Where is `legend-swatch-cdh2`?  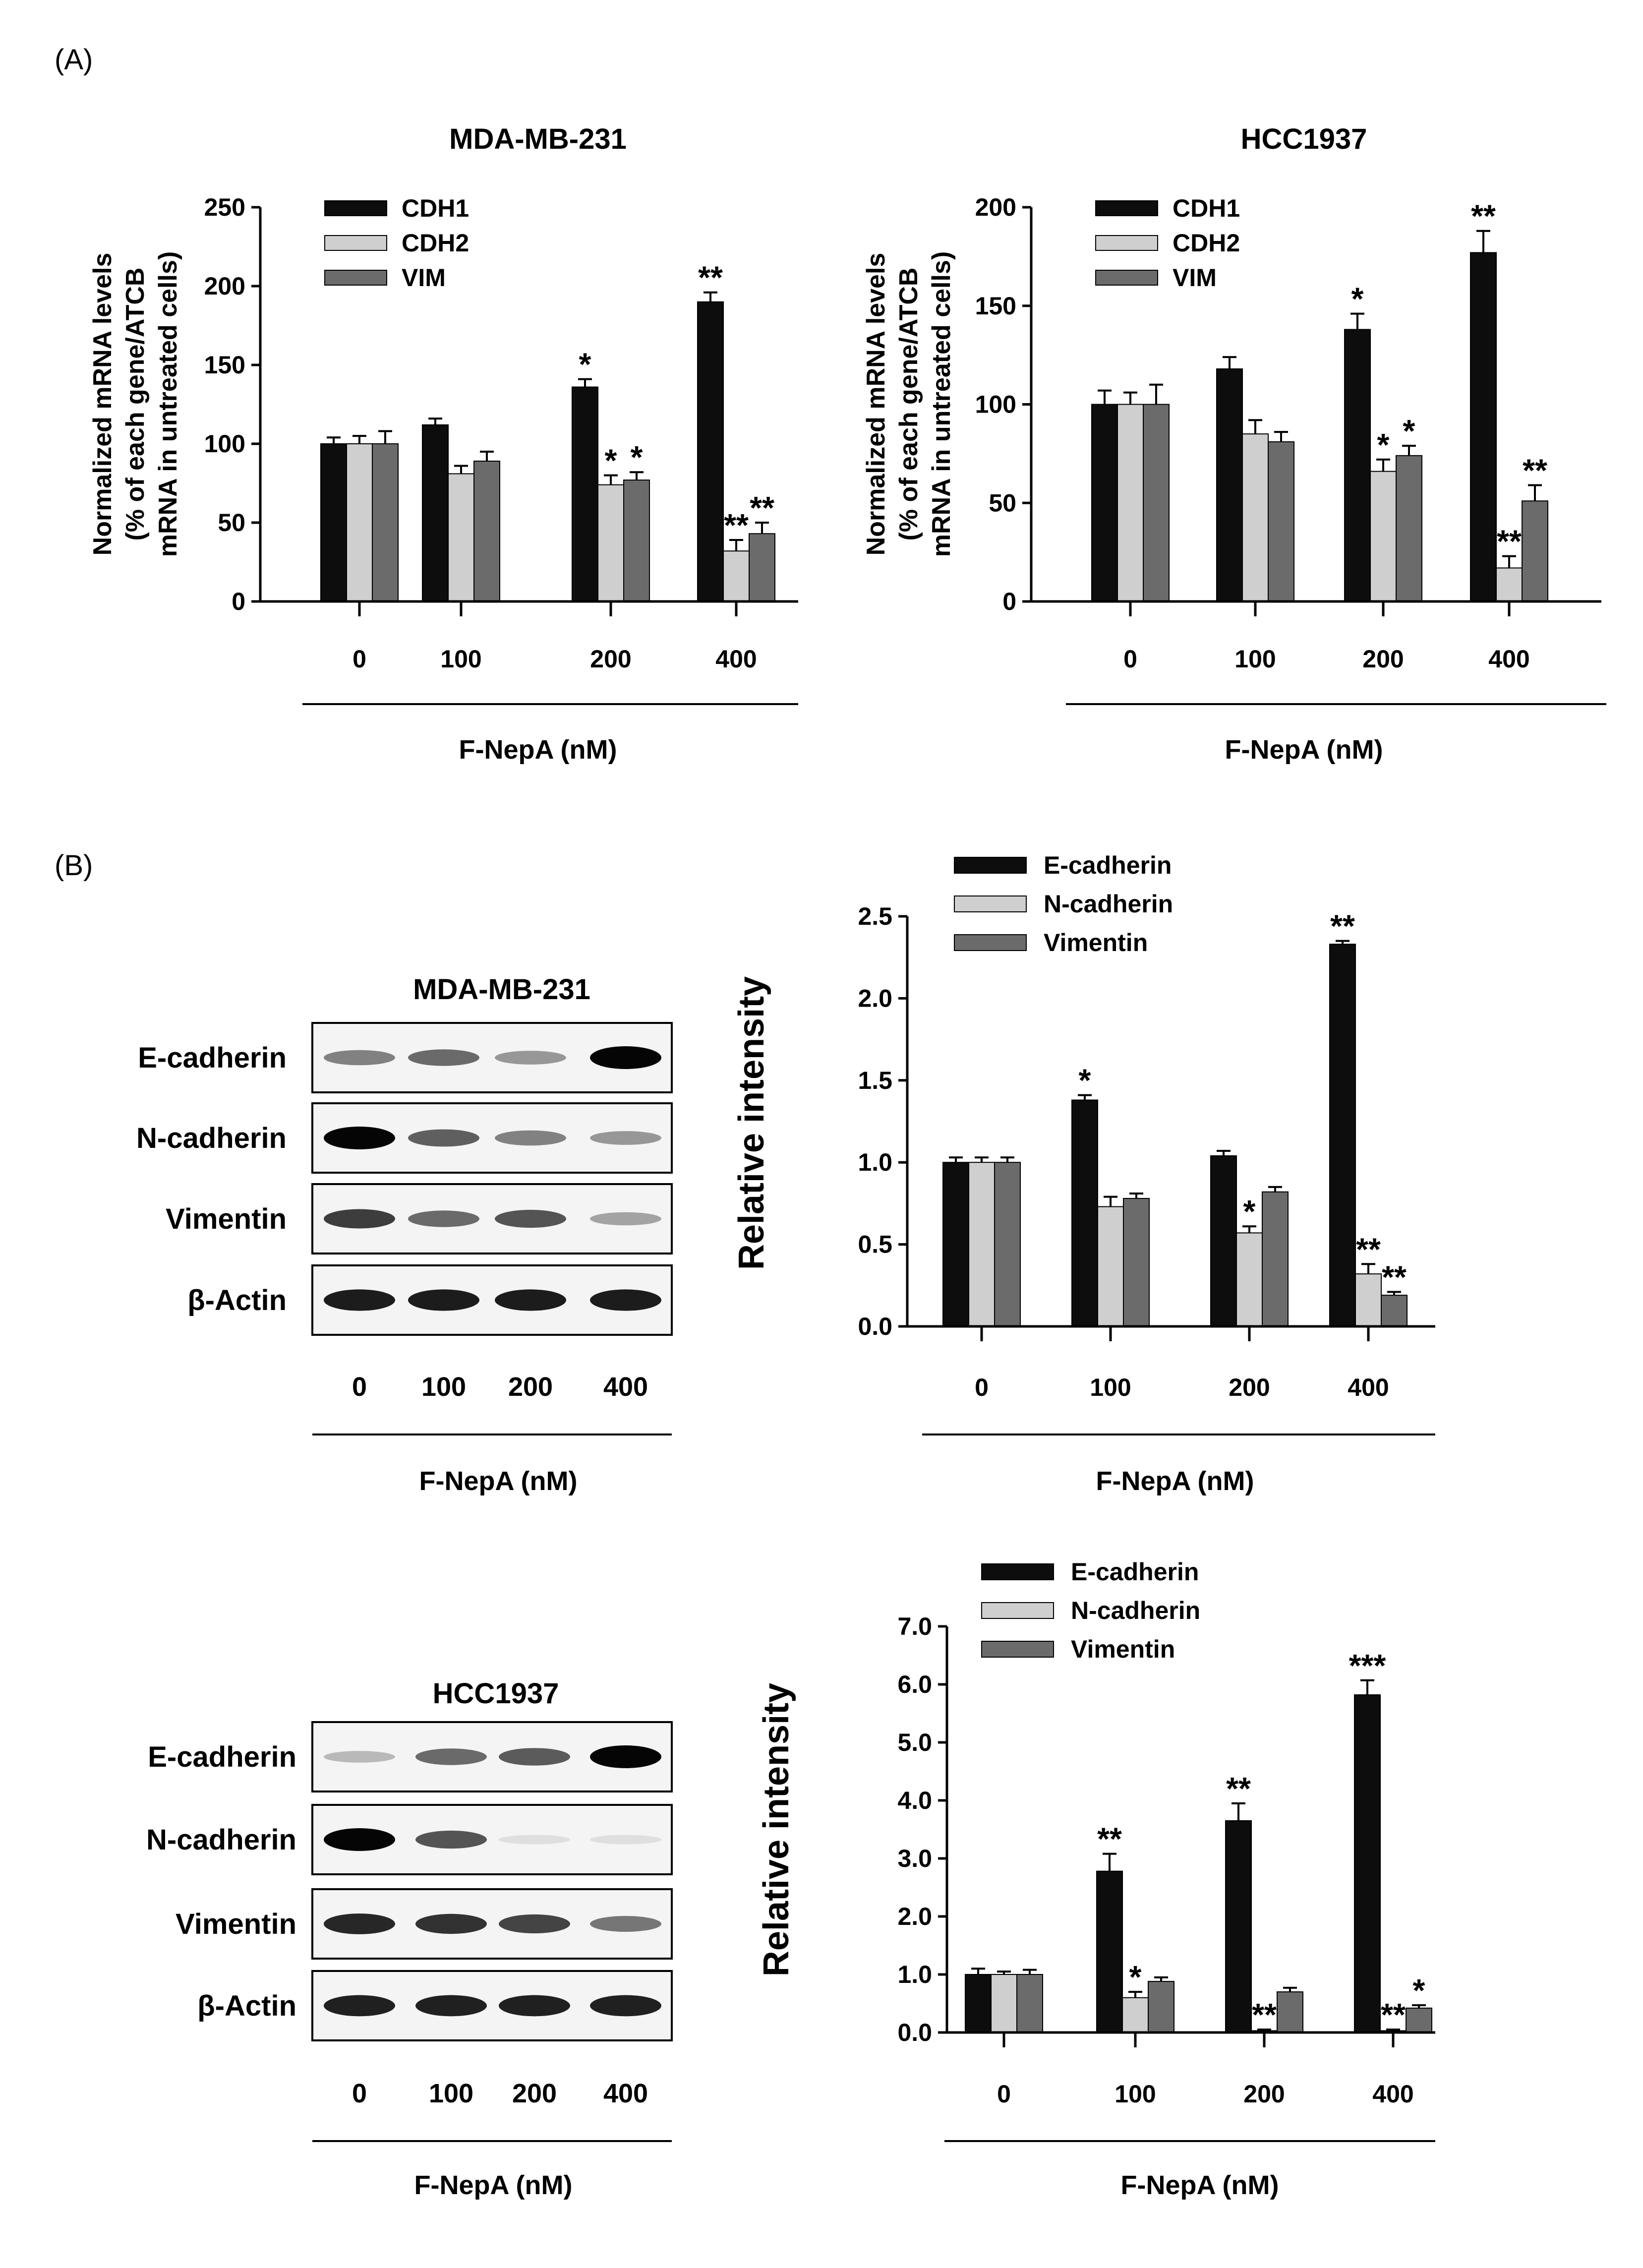
legend-swatch-cdh2 is located at coordinates (356, 243).